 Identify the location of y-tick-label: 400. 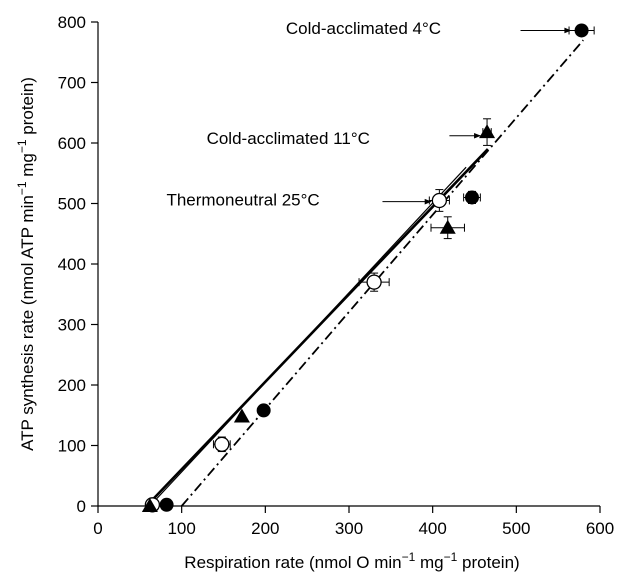
(72, 264).